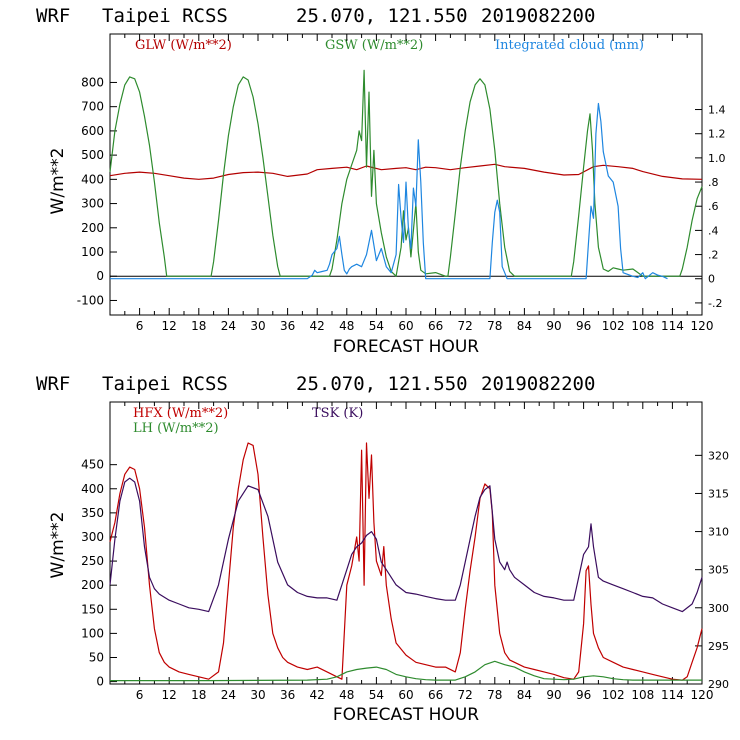  I want to click on bottom-header-station: Taipei RCSS, so click(165, 384).